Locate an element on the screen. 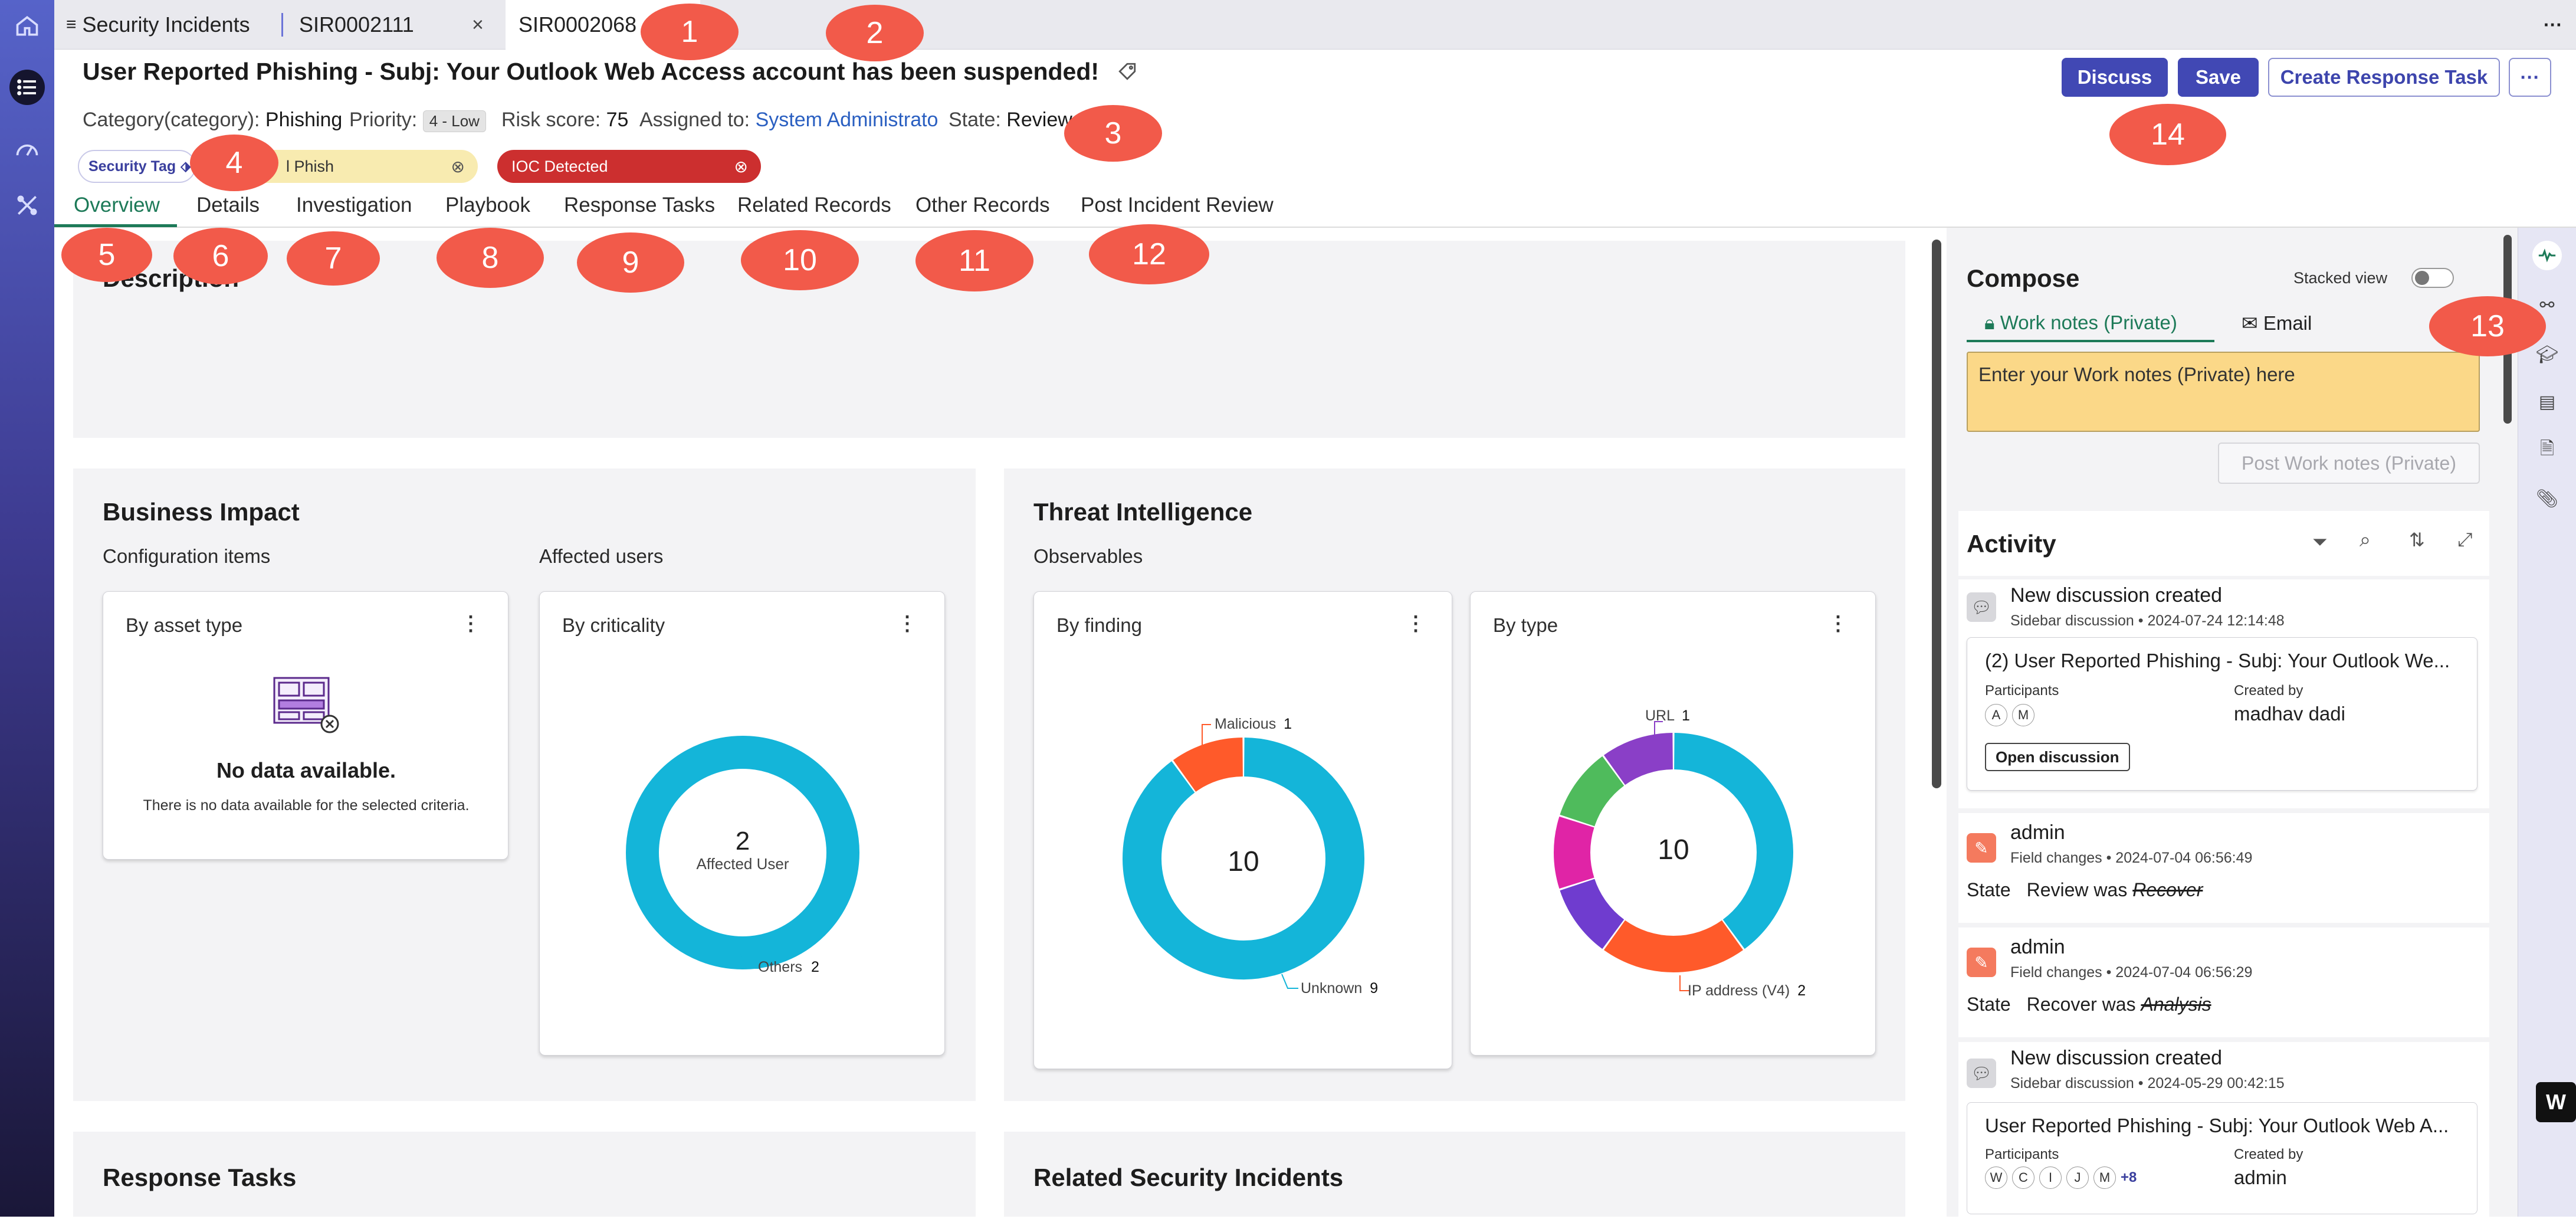 Image resolution: width=2576 pixels, height=1219 pixels. assigned-link: System Administrato is located at coordinates (846, 120).